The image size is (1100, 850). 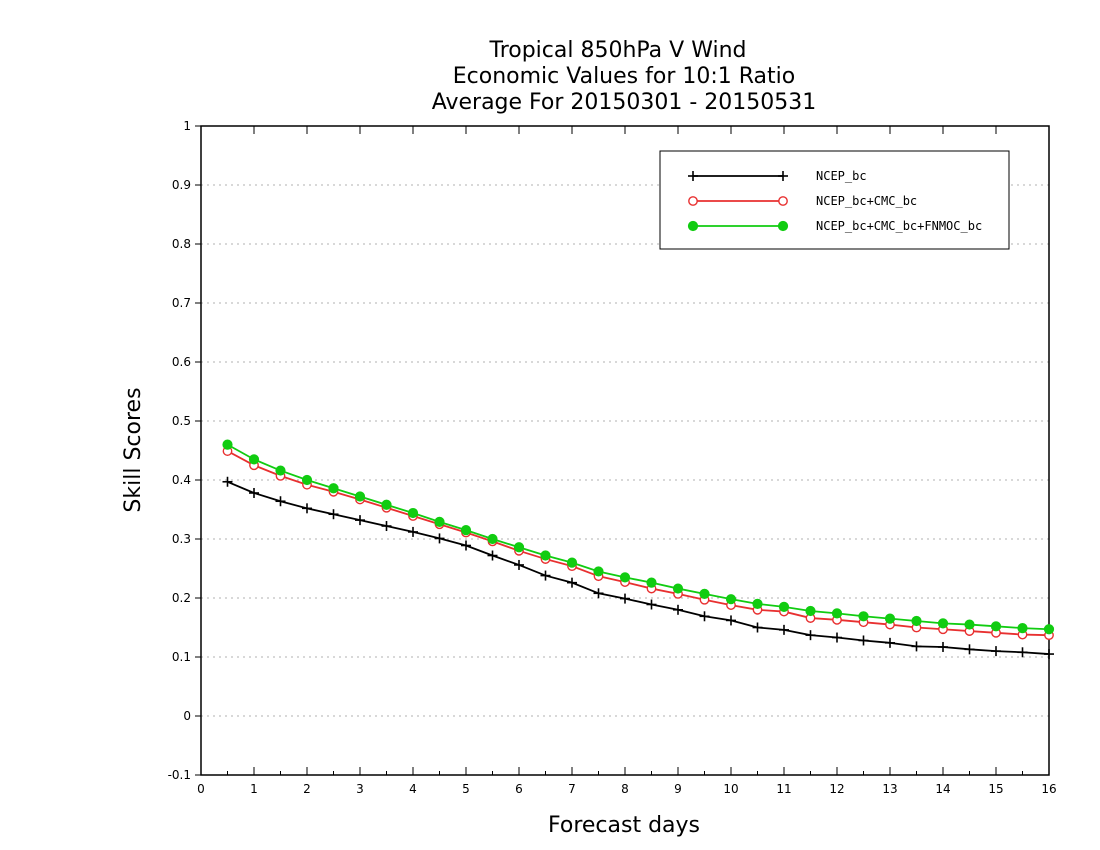 What do you see at coordinates (181, 303) in the screenshot?
I see `y-tick-label-8: 0.7` at bounding box center [181, 303].